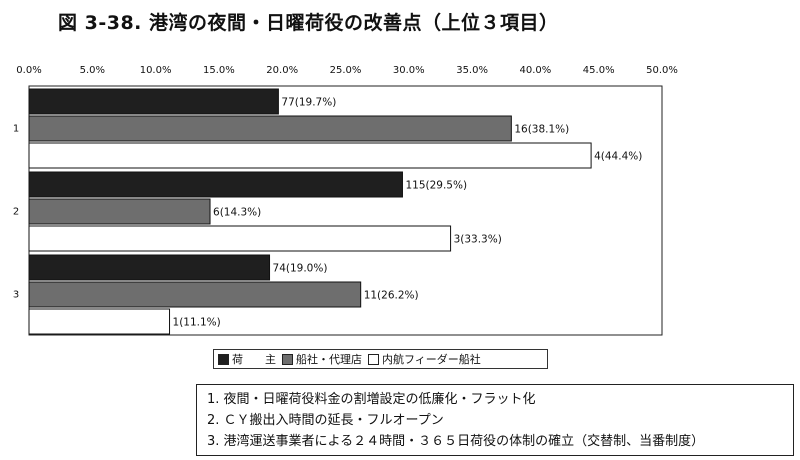  Describe the element at coordinates (371, 399) in the screenshot. I see `note-item-1: 1. 夜間・日曜荷役料金の割増設定の低廉化・フラット化` at that location.